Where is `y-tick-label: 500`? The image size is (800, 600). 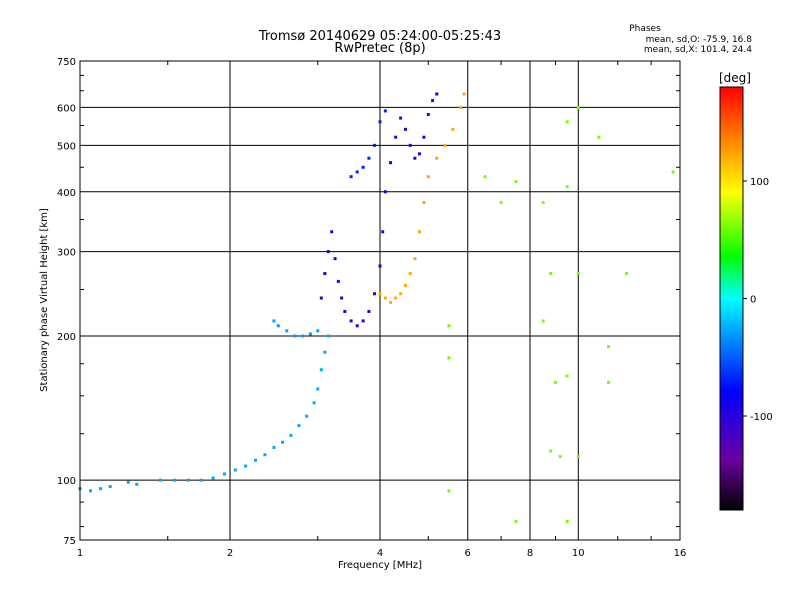
y-tick-label: 500 is located at coordinates (66, 146).